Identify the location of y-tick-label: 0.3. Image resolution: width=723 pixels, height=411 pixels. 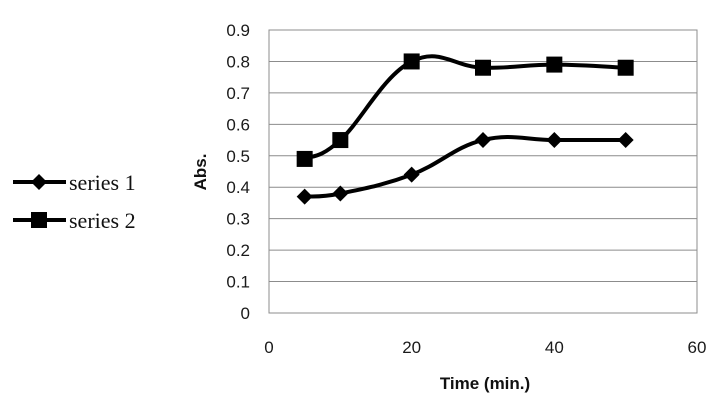
(238, 219).